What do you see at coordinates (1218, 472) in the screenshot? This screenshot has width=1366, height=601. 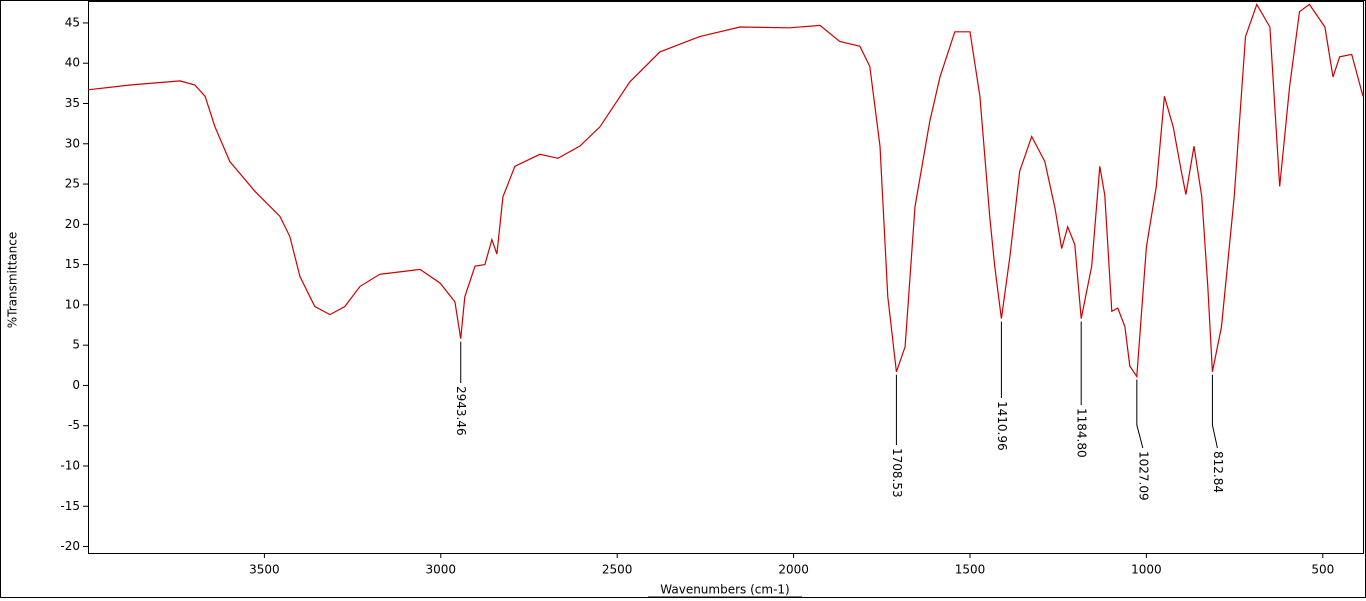 I see `peak-label: 812.84` at bounding box center [1218, 472].